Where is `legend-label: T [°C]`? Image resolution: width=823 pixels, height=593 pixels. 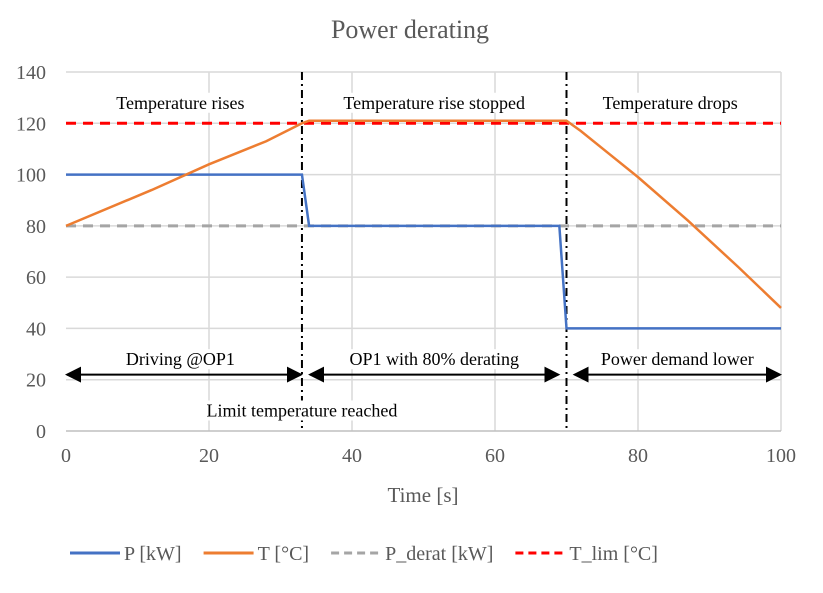 legend-label: T [°C] is located at coordinates (284, 554).